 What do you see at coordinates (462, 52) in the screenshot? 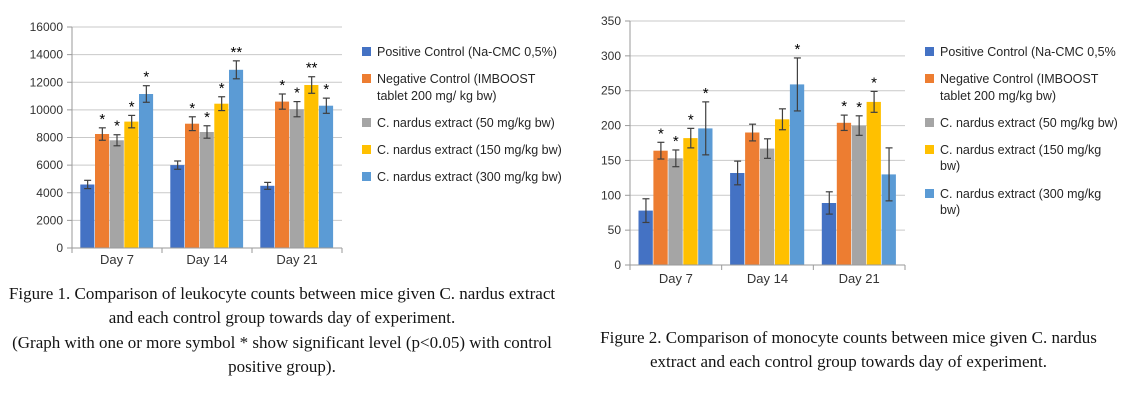
I see `legend-item: Positive Control (Na-CMC 0,5%)` at bounding box center [462, 52].